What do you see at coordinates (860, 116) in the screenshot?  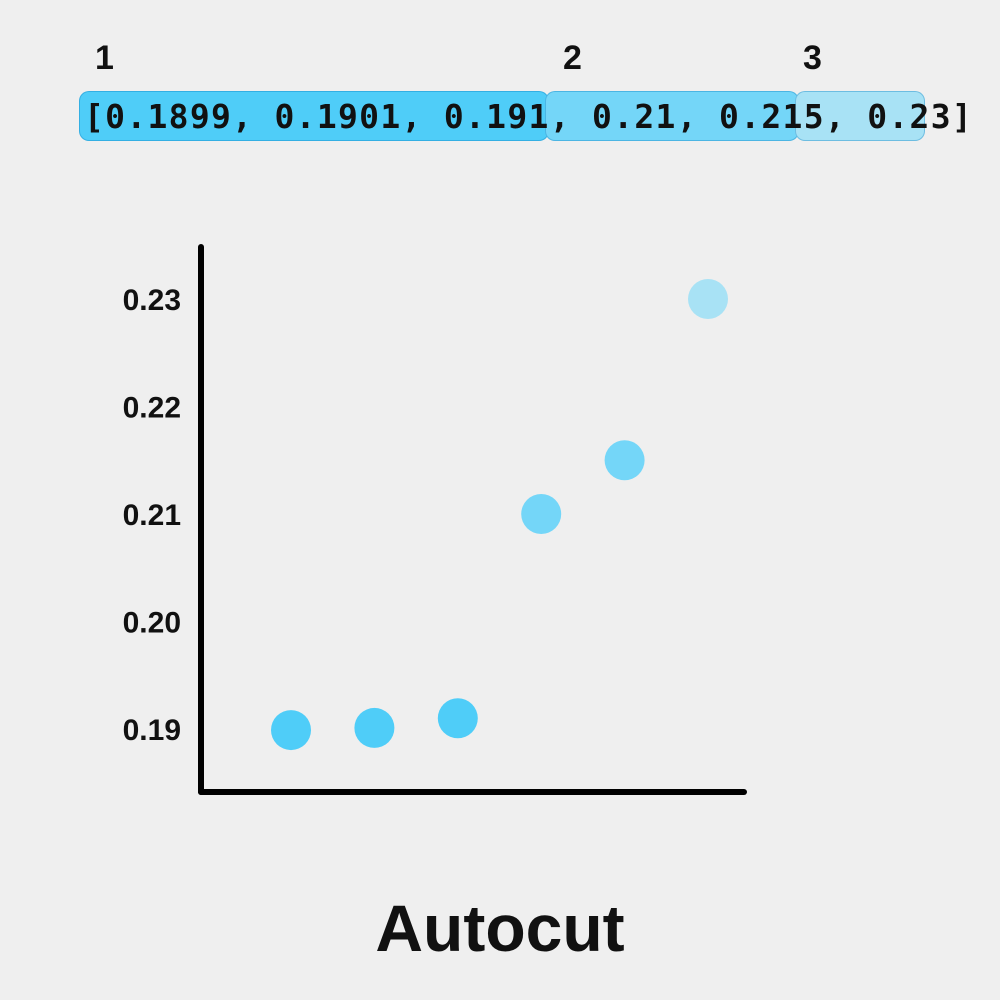 I see `group-3-highlight` at bounding box center [860, 116].